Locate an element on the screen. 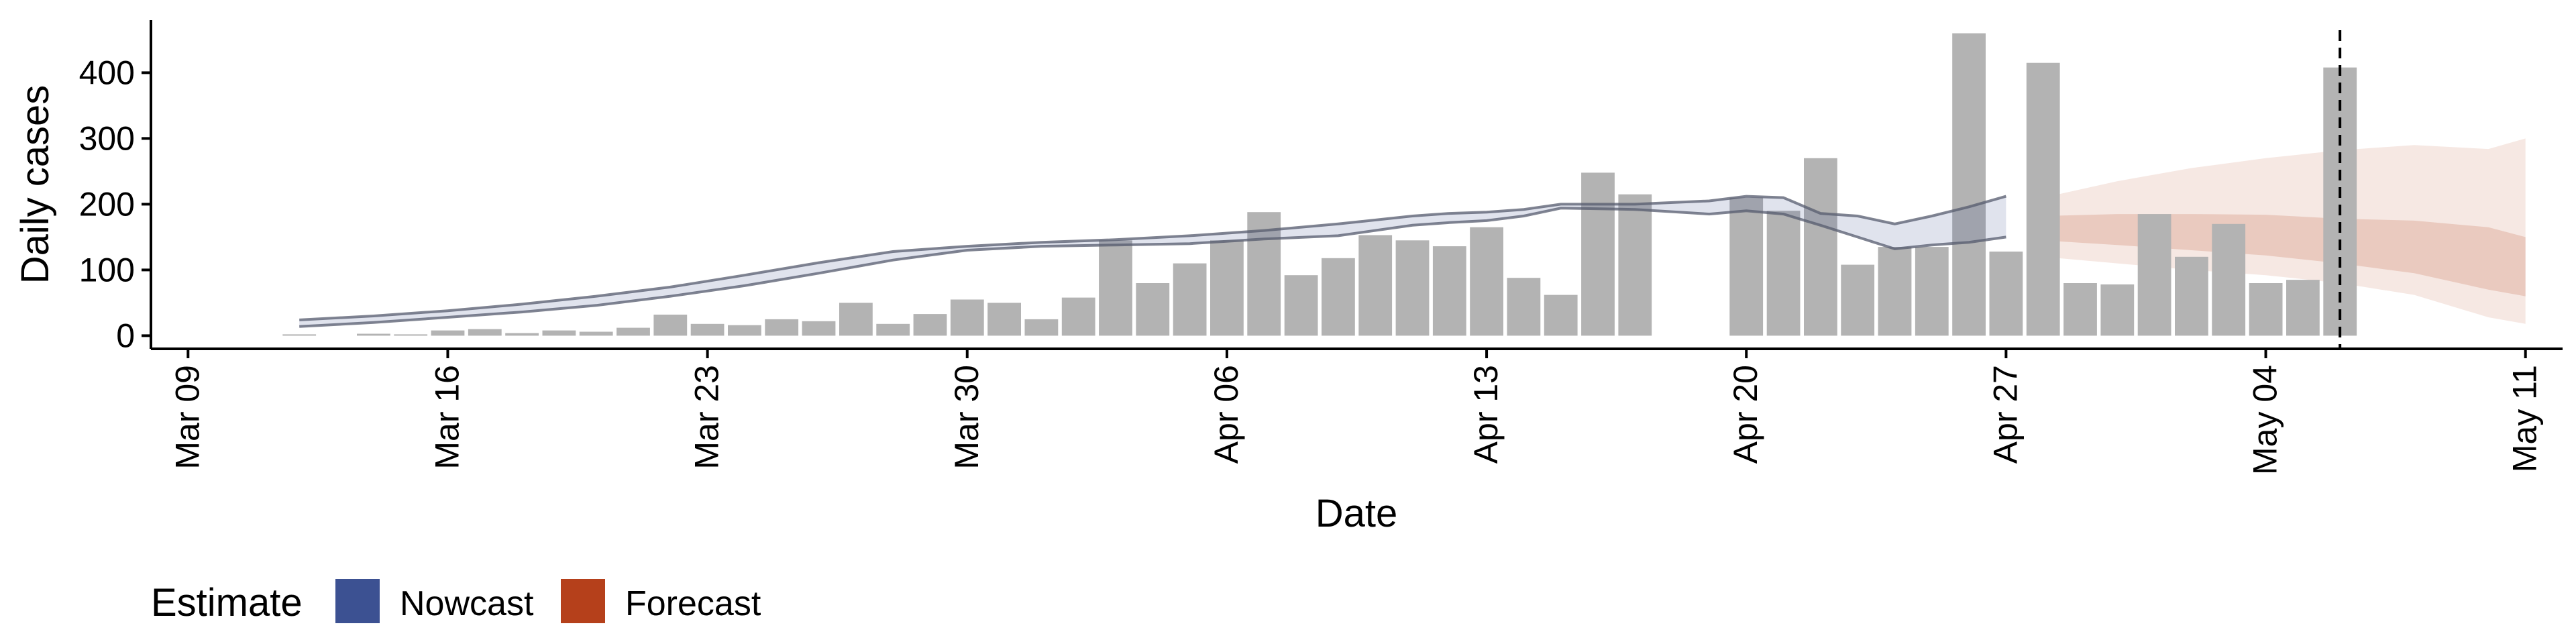  y-tick-label: 0 is located at coordinates (125, 335).